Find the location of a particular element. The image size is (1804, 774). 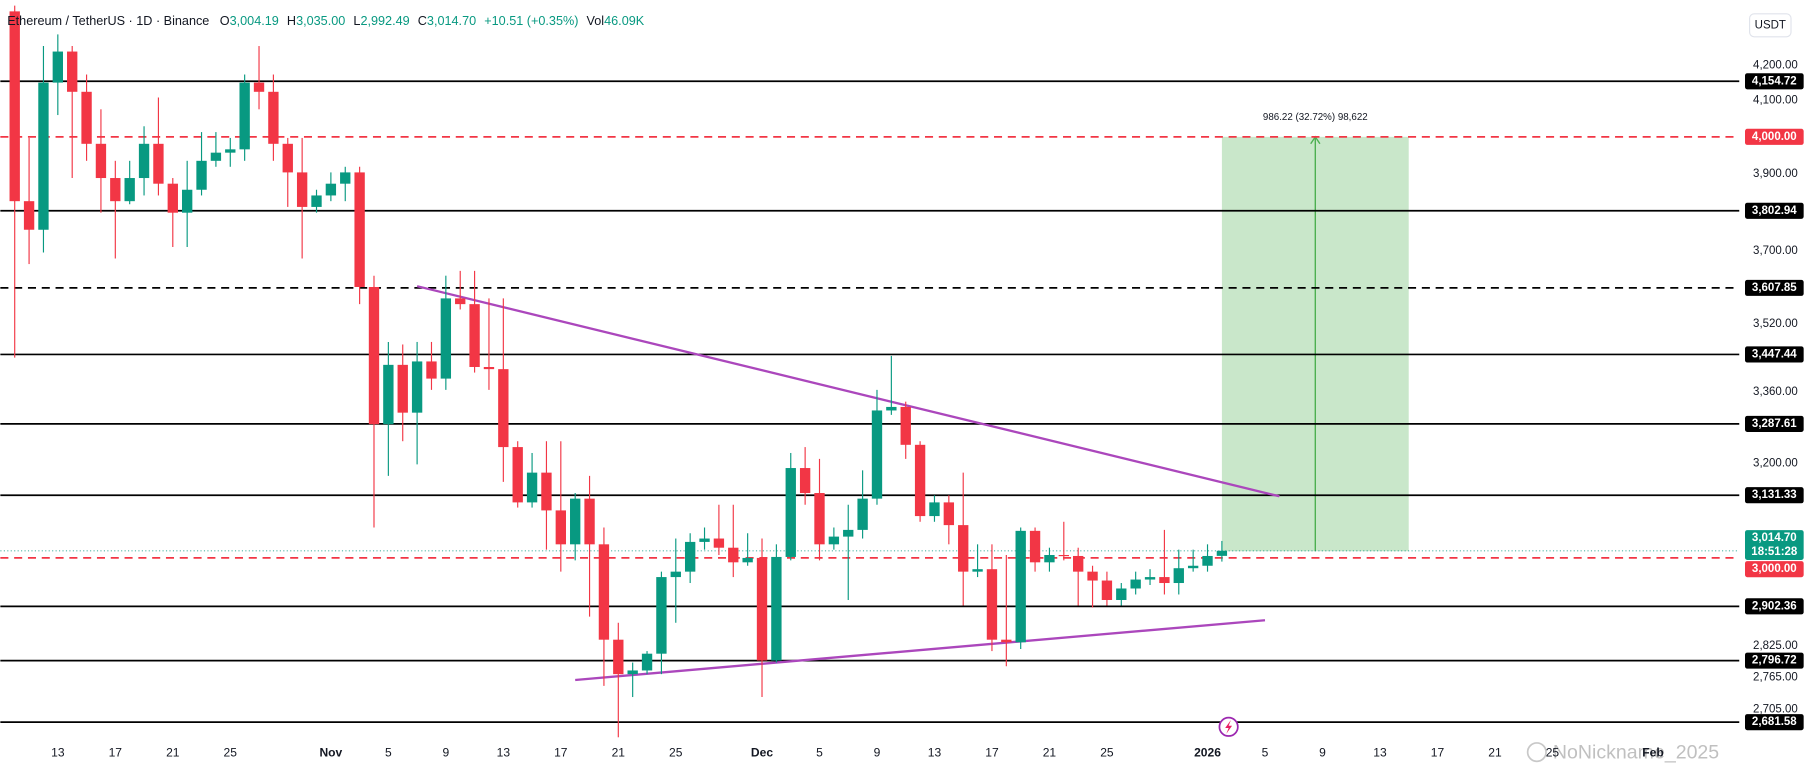

volume-value: 46.09K is located at coordinates (624, 21).